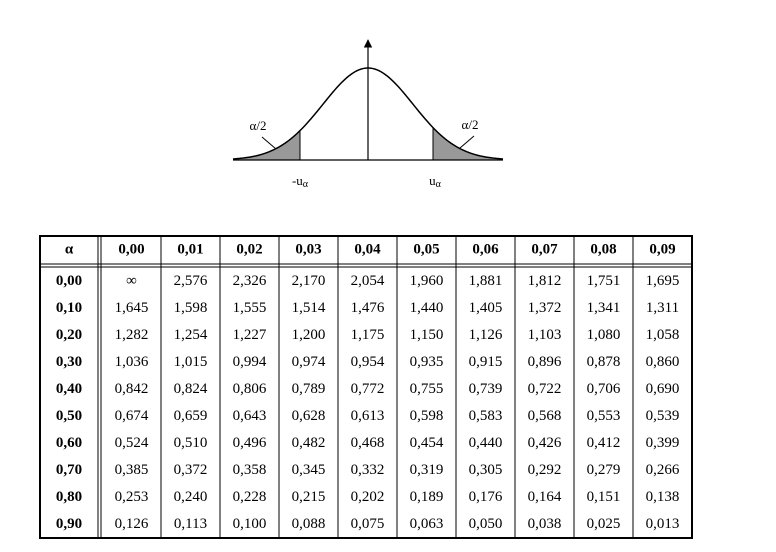 The width and height of the screenshot is (776, 552). Describe the element at coordinates (309, 524) in the screenshot. I see `cell: 0,088` at that location.